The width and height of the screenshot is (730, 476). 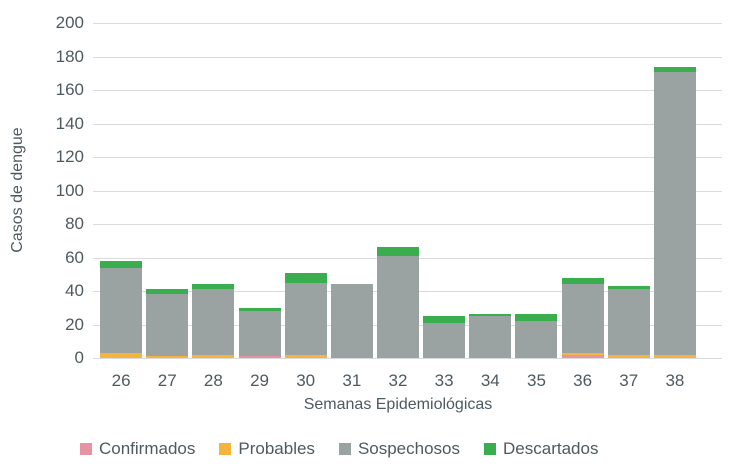 What do you see at coordinates (306, 380) in the screenshot?
I see `x-tick-label-30: 30` at bounding box center [306, 380].